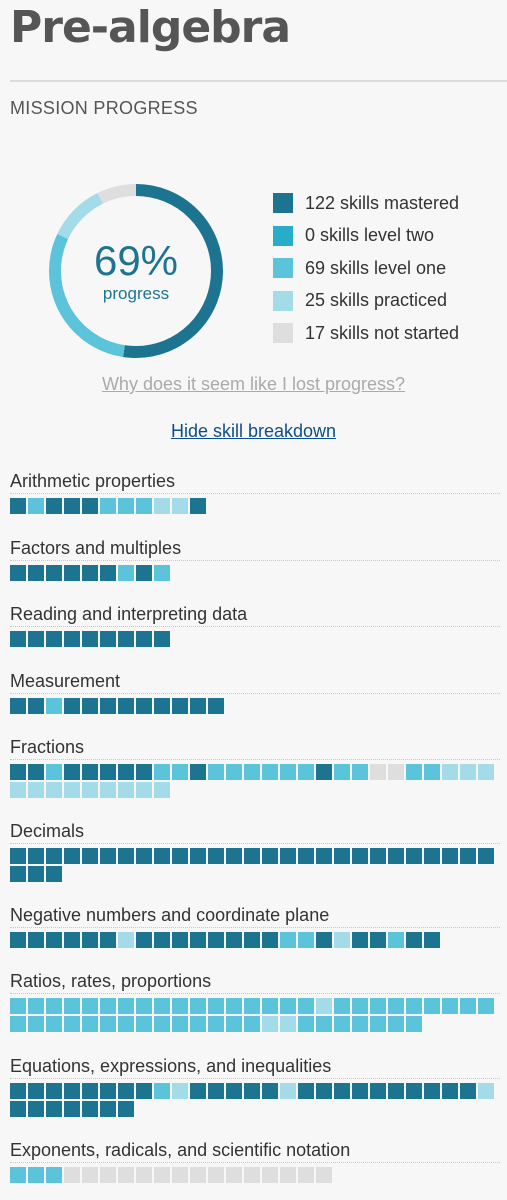 This screenshot has height=1200, width=507. What do you see at coordinates (255, 614) in the screenshot?
I see `topic-title: Reading and interpreting data` at bounding box center [255, 614].